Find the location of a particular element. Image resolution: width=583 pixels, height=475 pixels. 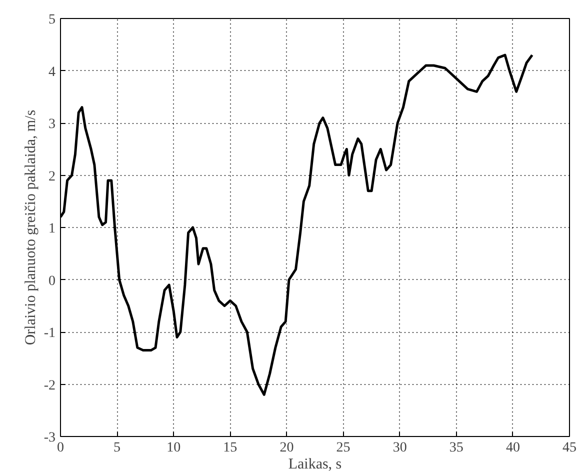

y-tick-label: -1 is located at coordinates (50, 333).